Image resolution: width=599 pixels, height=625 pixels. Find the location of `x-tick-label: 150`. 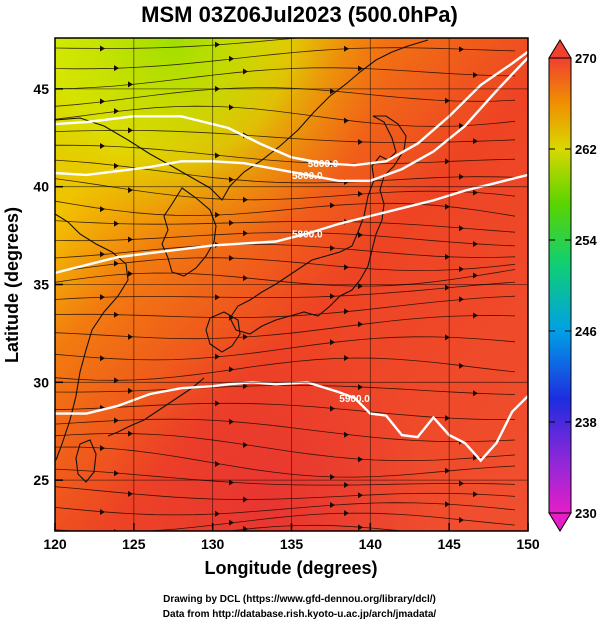

x-tick-label: 150 is located at coordinates (528, 544).